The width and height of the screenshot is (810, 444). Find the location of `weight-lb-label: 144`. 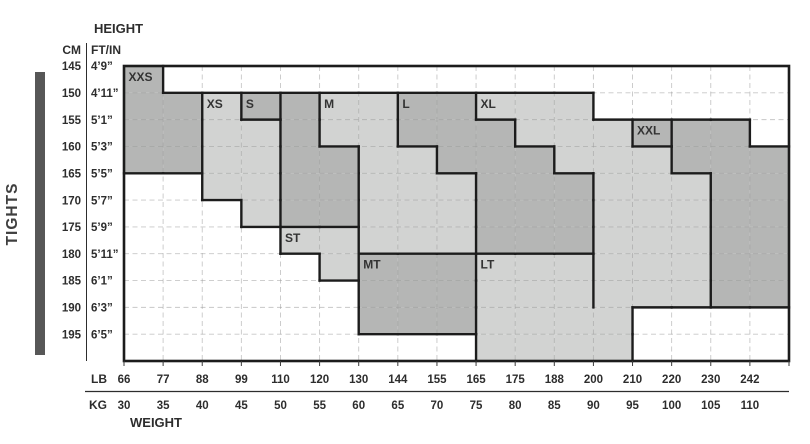

weight-lb-label: 144 is located at coordinates (398, 380).